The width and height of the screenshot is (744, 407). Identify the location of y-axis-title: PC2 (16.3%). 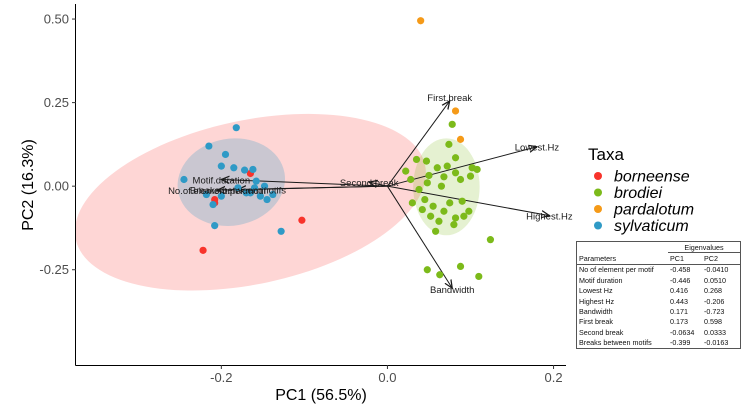
(28, 185).